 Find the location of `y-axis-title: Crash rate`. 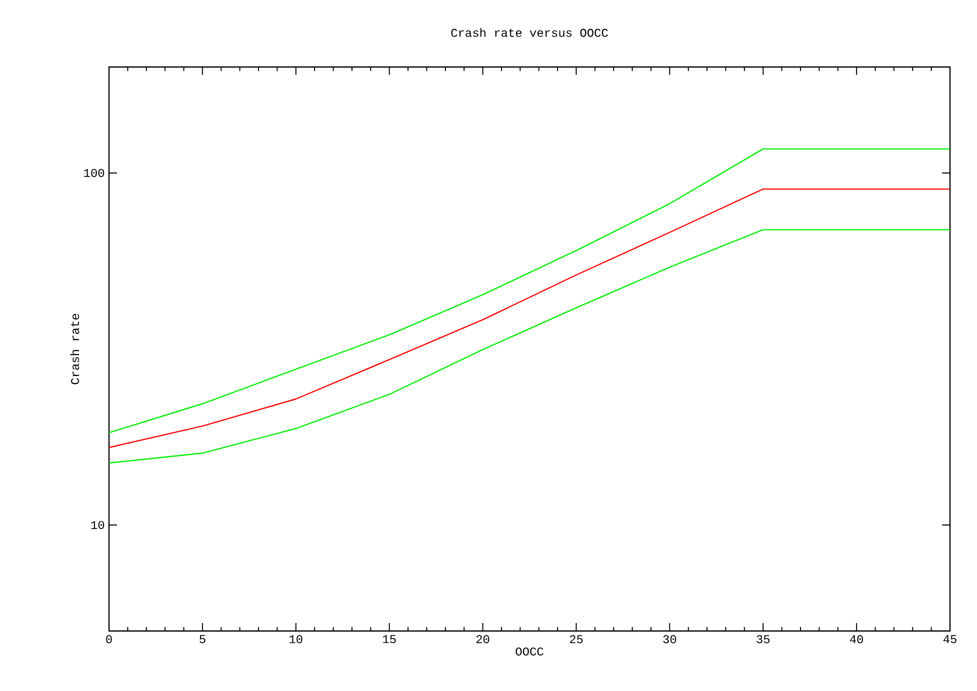

y-axis-title: Crash rate is located at coordinates (75, 349).